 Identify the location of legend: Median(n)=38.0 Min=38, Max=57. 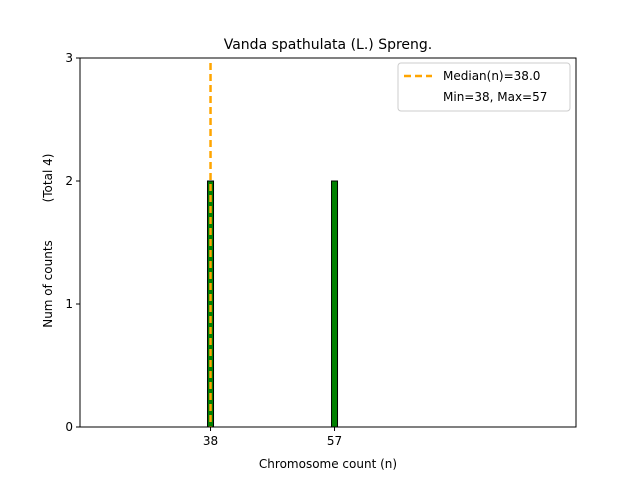
(484, 87).